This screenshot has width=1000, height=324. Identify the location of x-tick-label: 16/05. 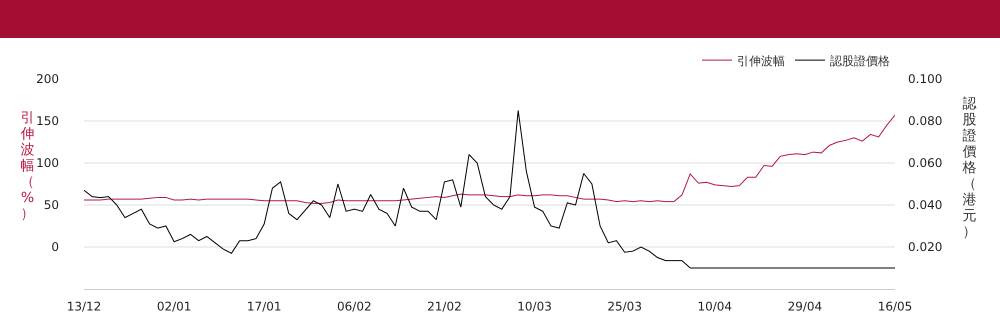
(895, 306).